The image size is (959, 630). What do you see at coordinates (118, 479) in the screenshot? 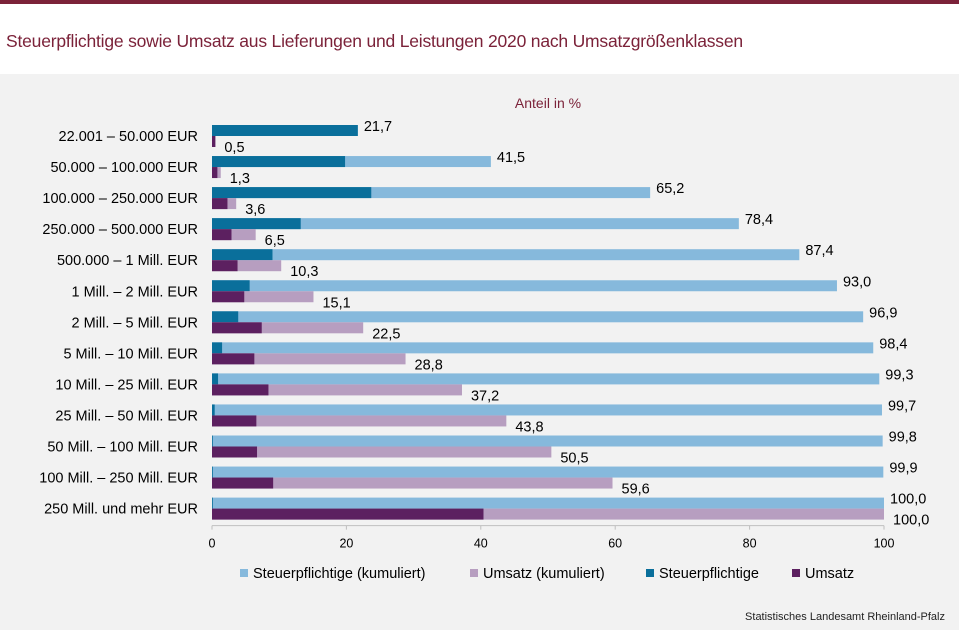
I see `category-label: 100 Mill. – 250 Mill. EUR` at bounding box center [118, 479].